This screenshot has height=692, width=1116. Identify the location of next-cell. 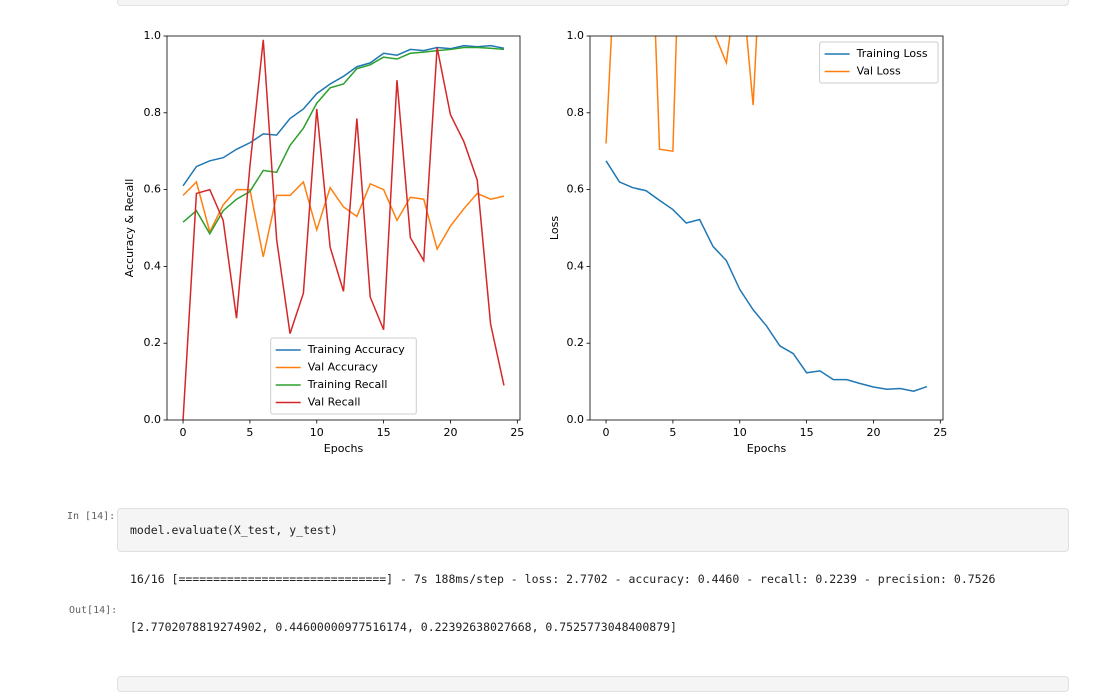
(593, 684).